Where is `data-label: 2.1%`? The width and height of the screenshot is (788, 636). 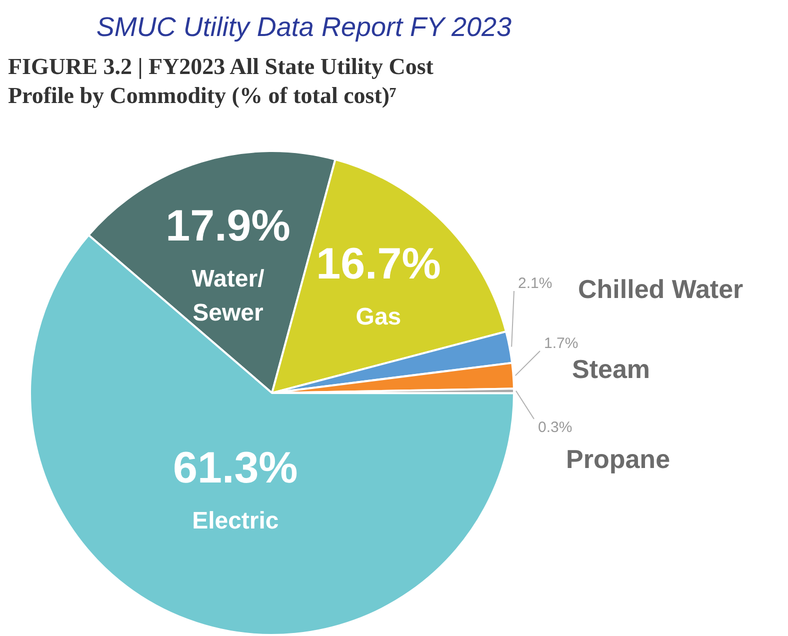 data-label: 2.1% is located at coordinates (535, 283).